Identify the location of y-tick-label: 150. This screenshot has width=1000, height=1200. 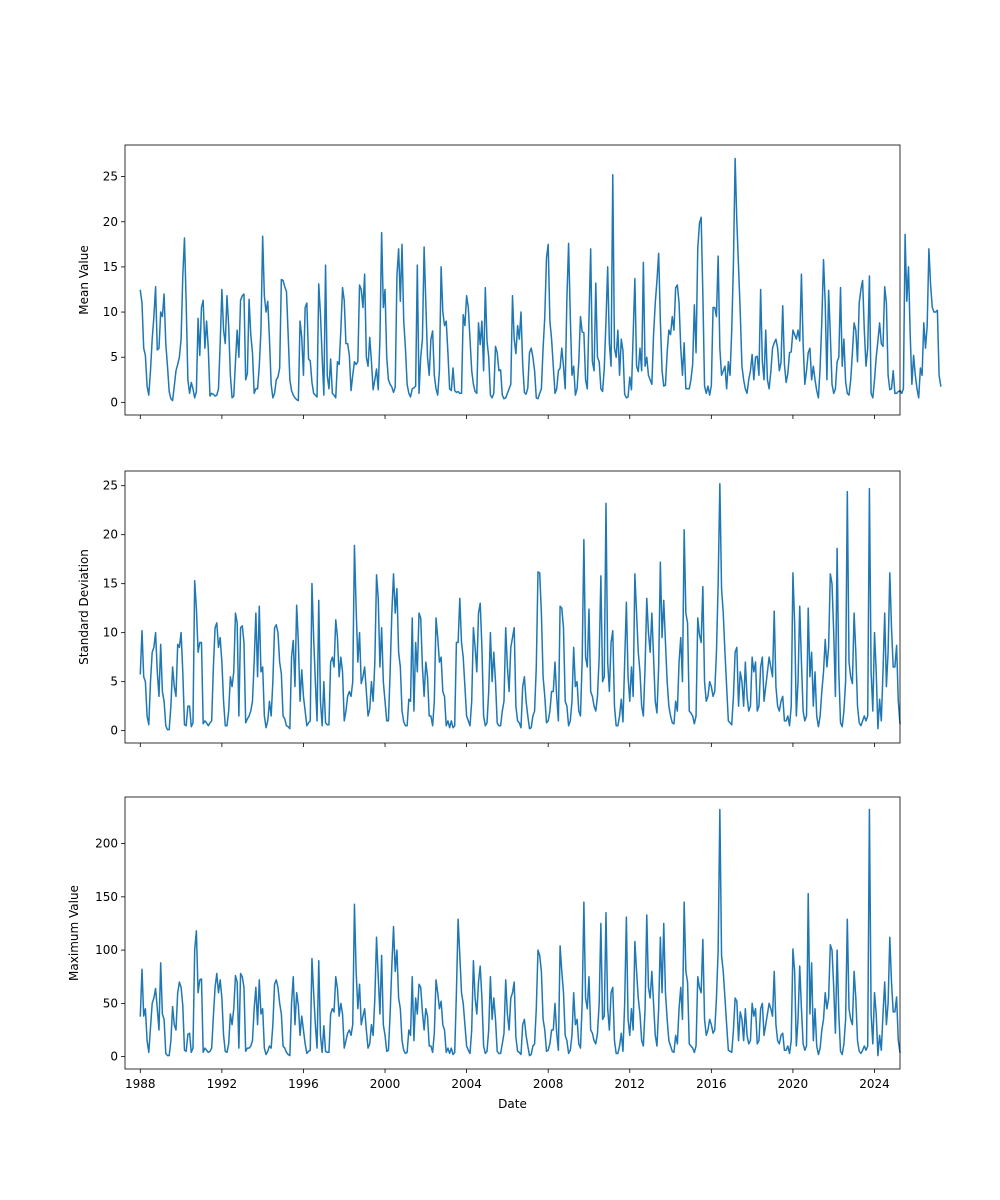
(106, 897).